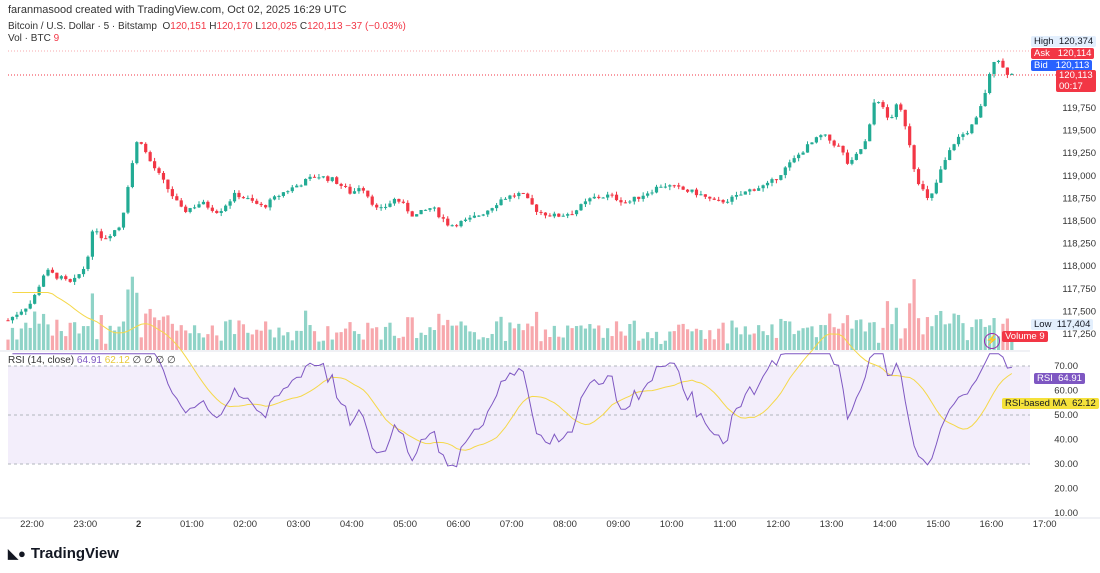 This screenshot has height=573, width=1100. Describe the element at coordinates (154, 360) in the screenshot. I see `rsi-extra: ∅ ∅ ∅ ∅` at that location.